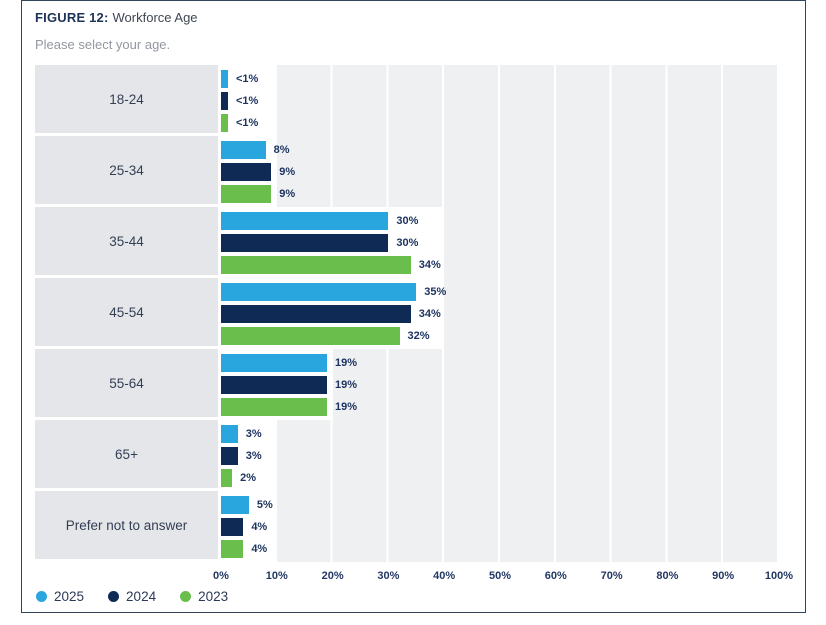 The height and width of the screenshot is (625, 826). What do you see at coordinates (408, 455) in the screenshot?
I see `chart-row-65: 65+ 3% 3% 2%` at bounding box center [408, 455].